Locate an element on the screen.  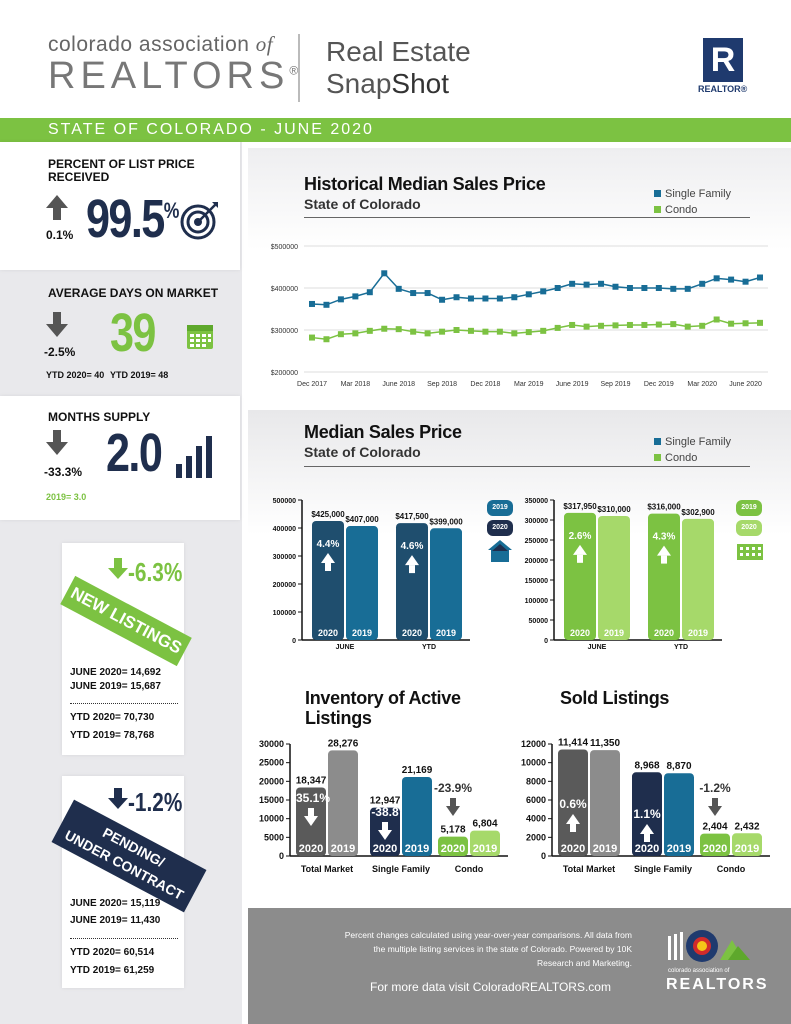
x-tick-label: Dec 2017 is located at coordinates (312, 384).